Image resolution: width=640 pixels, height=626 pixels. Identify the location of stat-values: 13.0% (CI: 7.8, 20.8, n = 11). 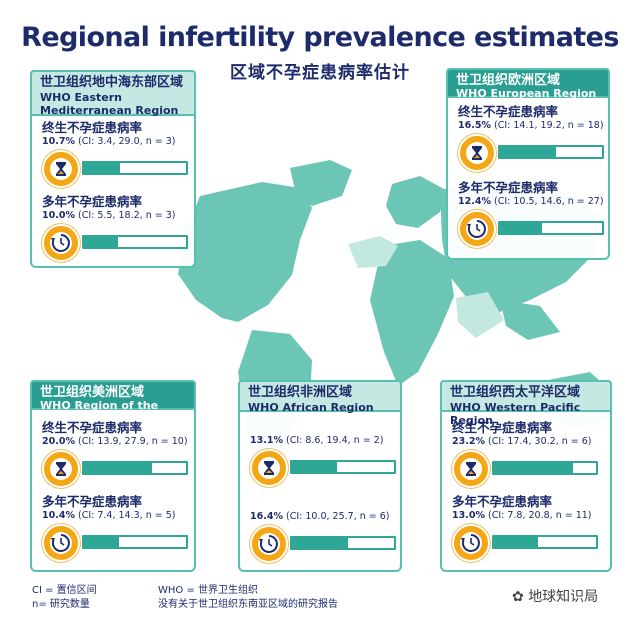
(527, 515).